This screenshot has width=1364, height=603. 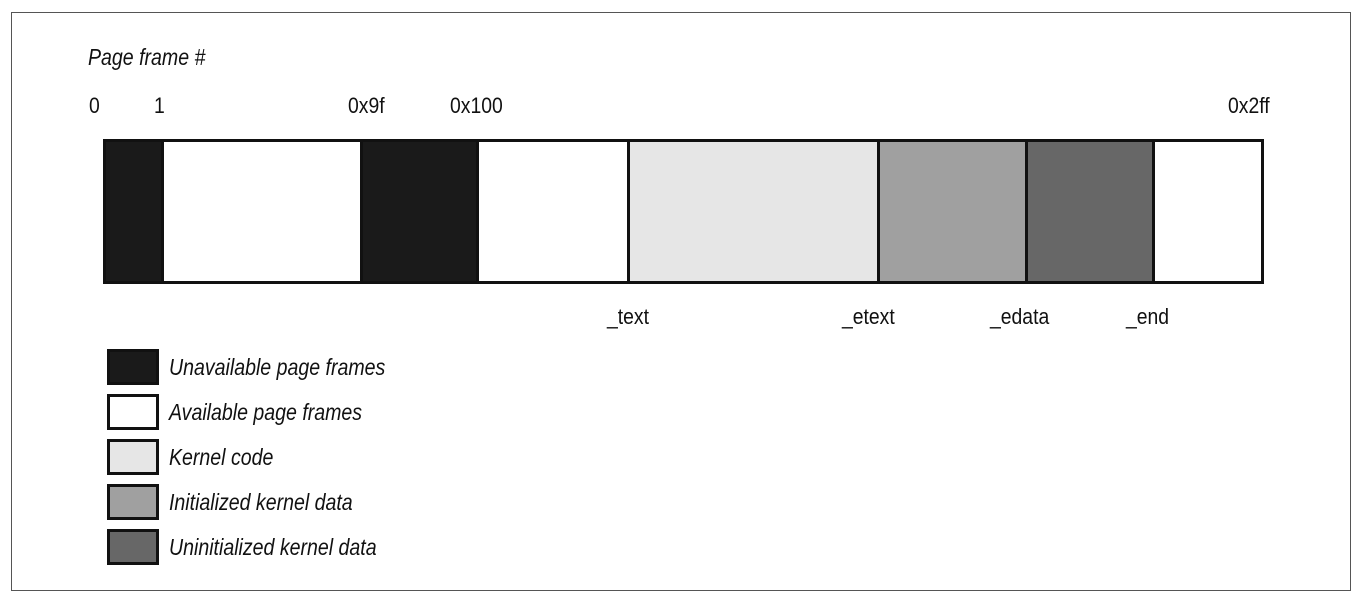 What do you see at coordinates (1208, 211) in the screenshot?
I see `segment-available-frames-high` at bounding box center [1208, 211].